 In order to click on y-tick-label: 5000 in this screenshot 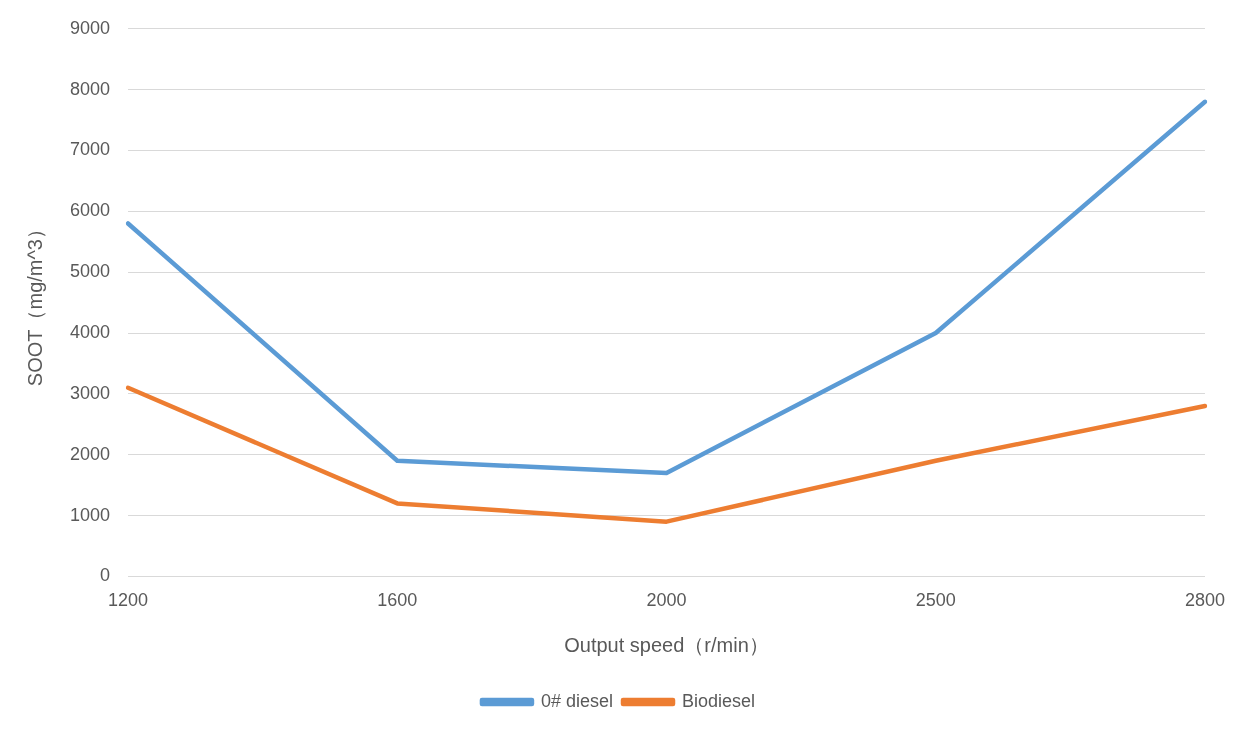, I will do `click(90, 271)`.